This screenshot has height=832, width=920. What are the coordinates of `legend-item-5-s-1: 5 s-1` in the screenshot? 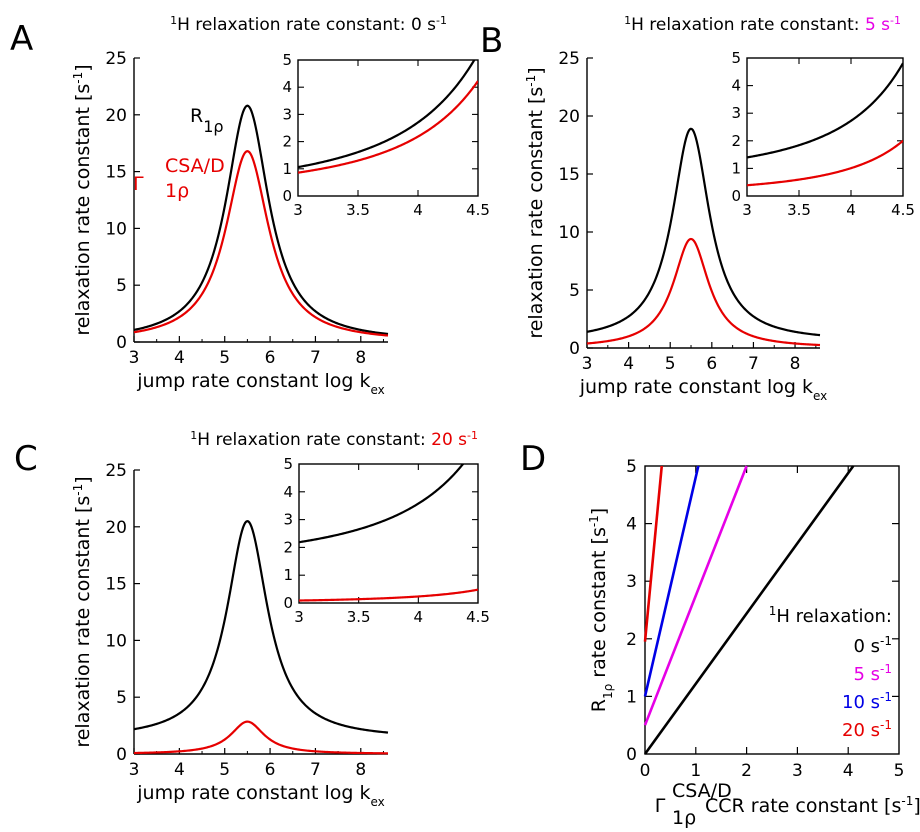 It's located at (872, 673).